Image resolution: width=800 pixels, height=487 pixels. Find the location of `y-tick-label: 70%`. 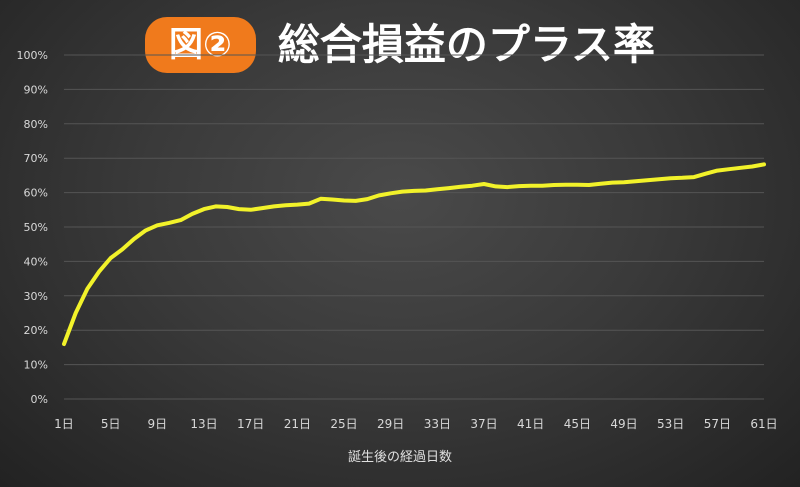

y-tick-label: 70% is located at coordinates (36, 158).